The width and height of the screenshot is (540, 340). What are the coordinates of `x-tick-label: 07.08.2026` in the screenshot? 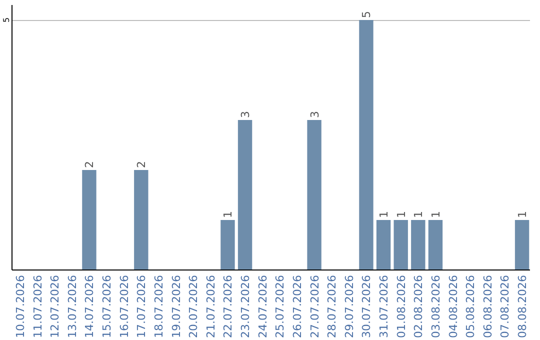 It's located at (505, 306).